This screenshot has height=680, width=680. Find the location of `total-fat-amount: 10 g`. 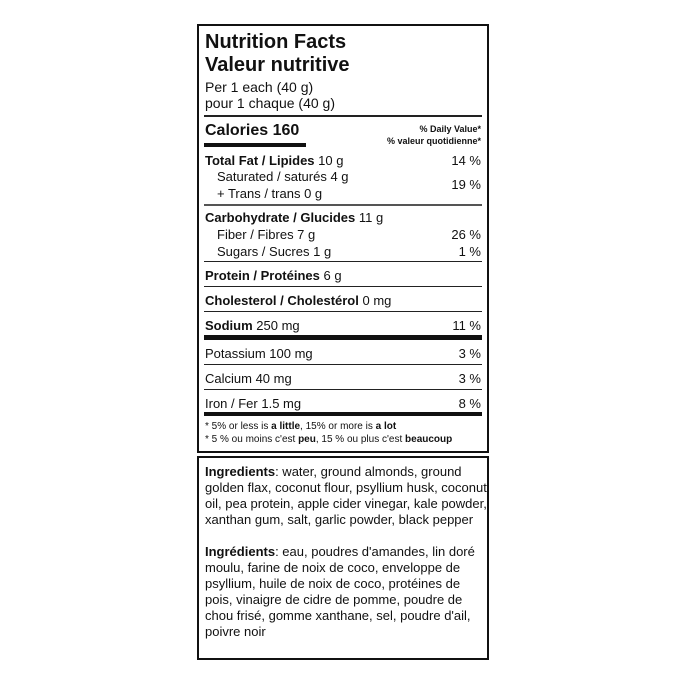

total-fat-amount: 10 g is located at coordinates (331, 160).